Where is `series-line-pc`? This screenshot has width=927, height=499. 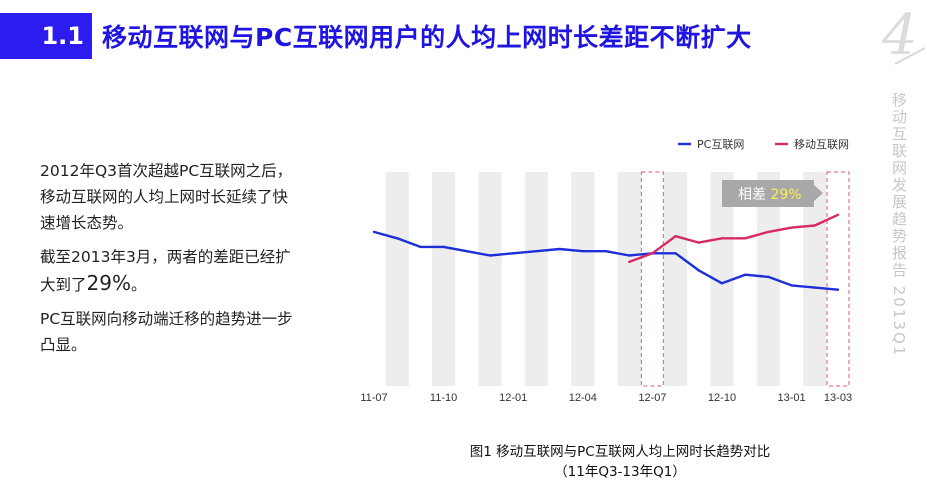
series-line-pc is located at coordinates (606, 261).